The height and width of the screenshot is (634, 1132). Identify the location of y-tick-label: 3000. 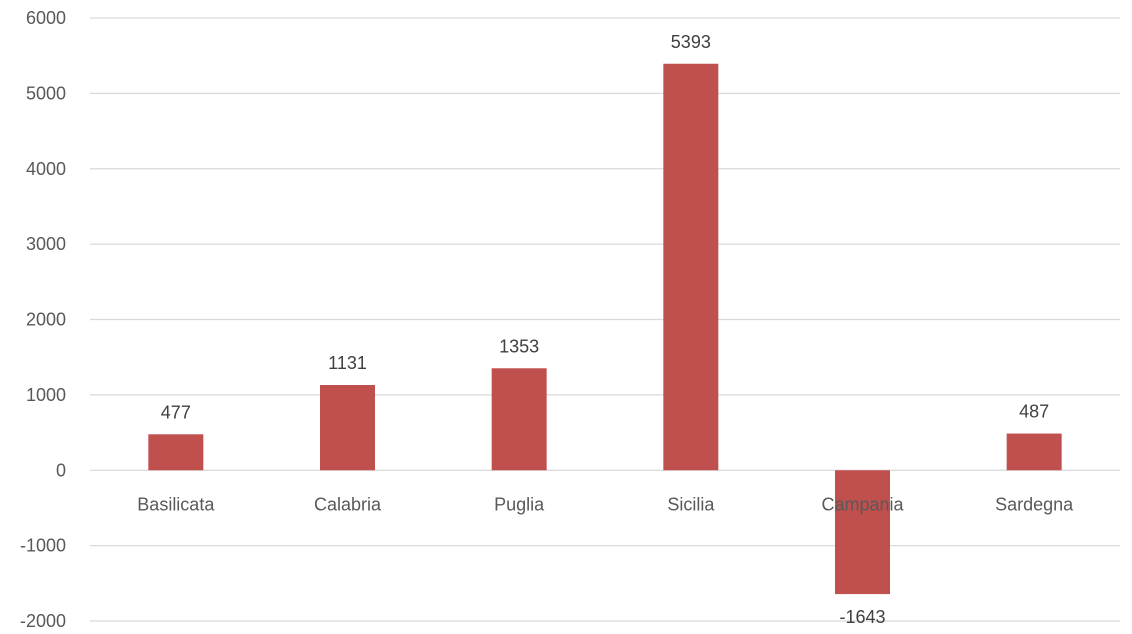
(46, 244).